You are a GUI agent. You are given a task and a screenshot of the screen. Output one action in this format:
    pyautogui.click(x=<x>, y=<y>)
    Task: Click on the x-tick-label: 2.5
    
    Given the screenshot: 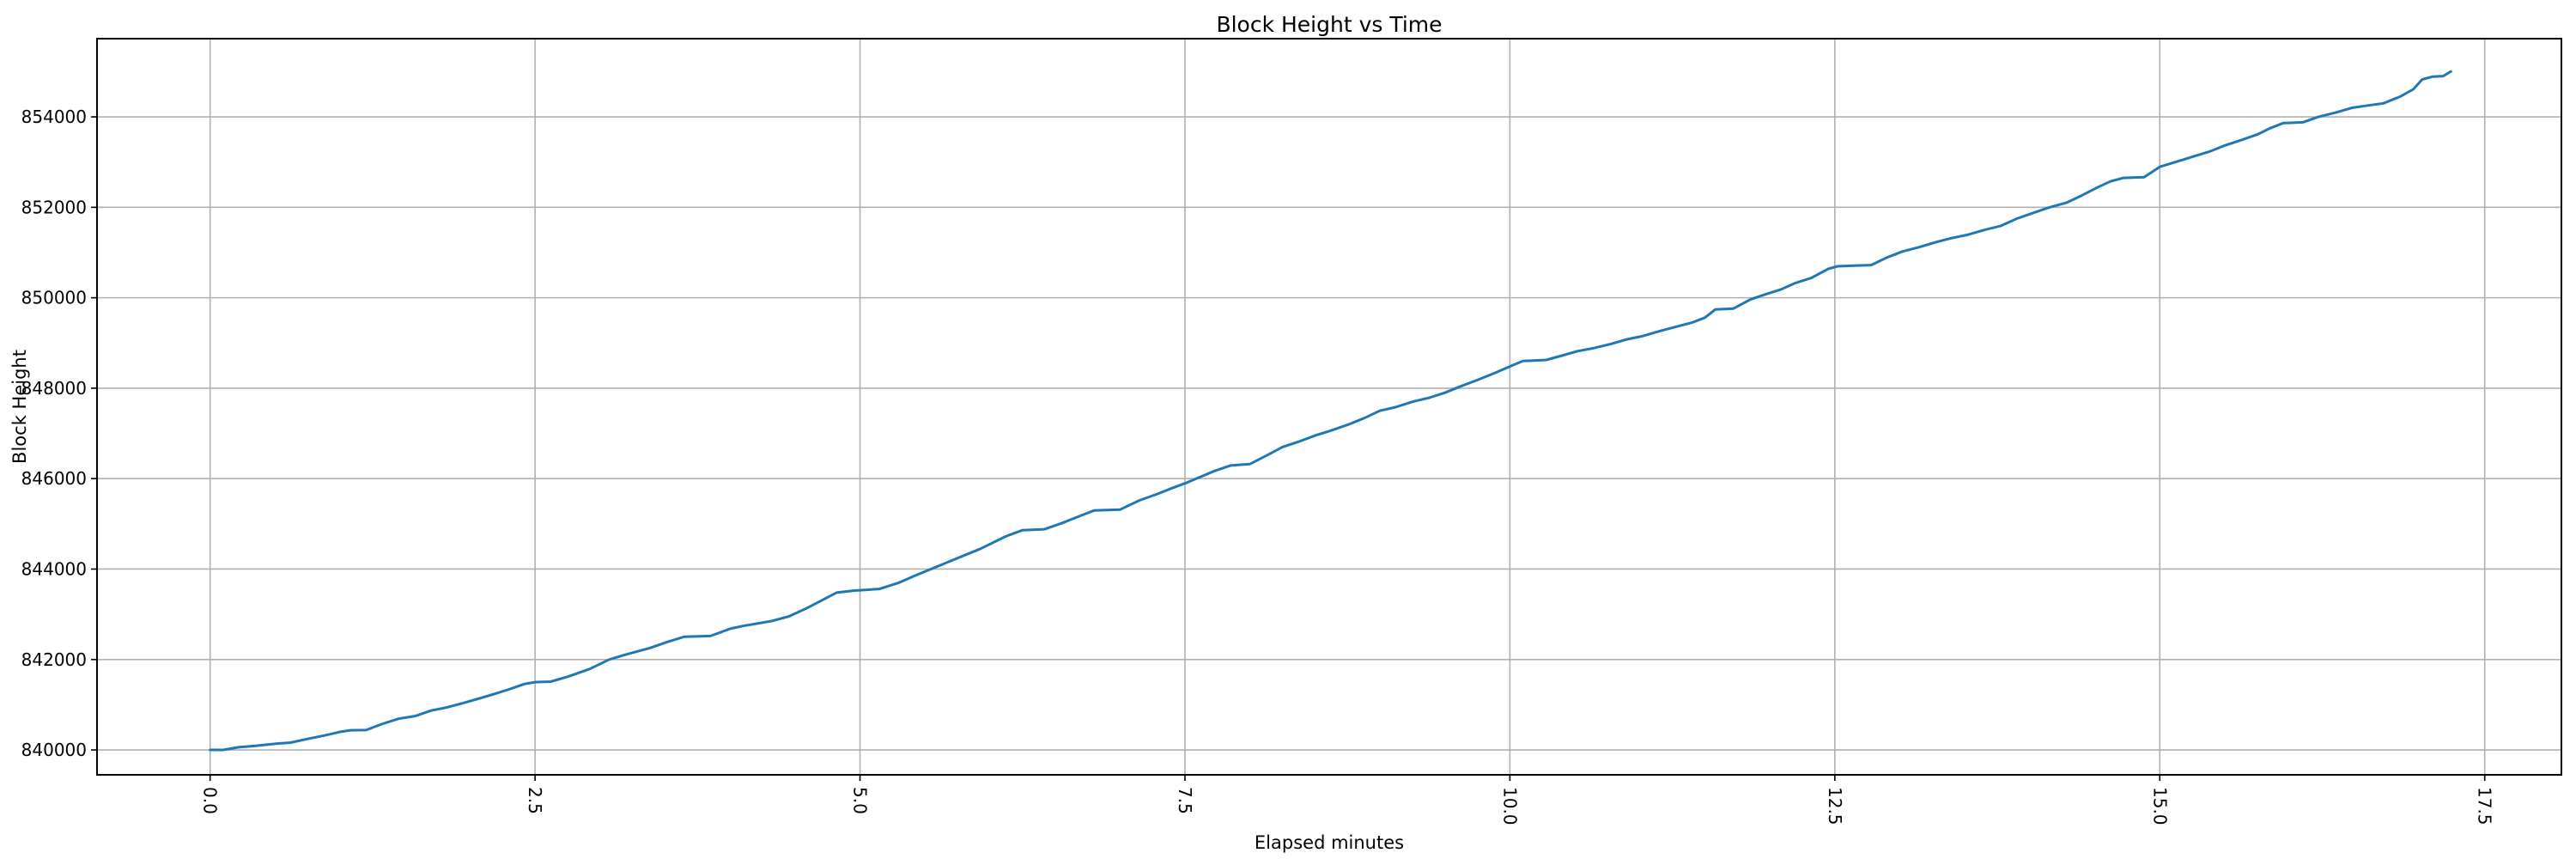 What is the action you would take?
    pyautogui.click(x=535, y=801)
    